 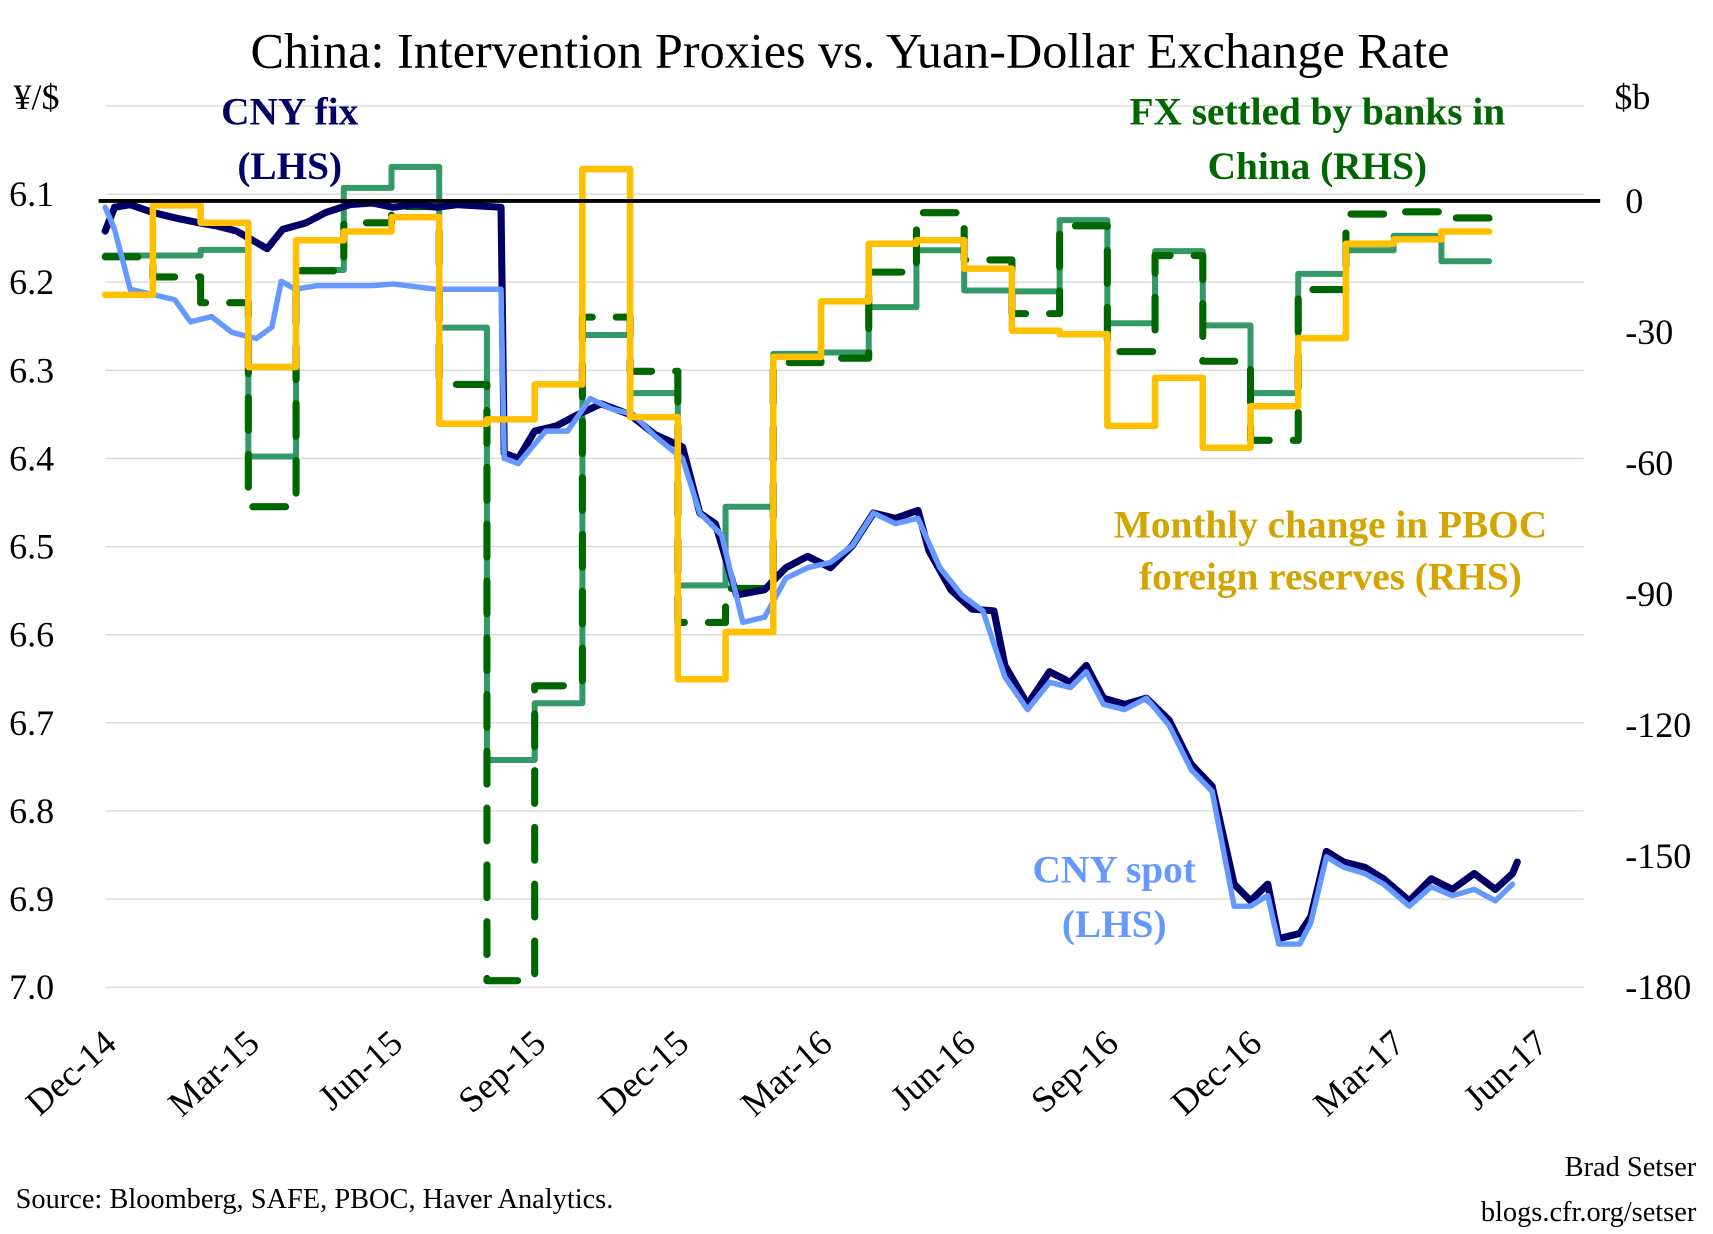 I want to click on left-tick-label: 6.5, so click(x=31, y=547).